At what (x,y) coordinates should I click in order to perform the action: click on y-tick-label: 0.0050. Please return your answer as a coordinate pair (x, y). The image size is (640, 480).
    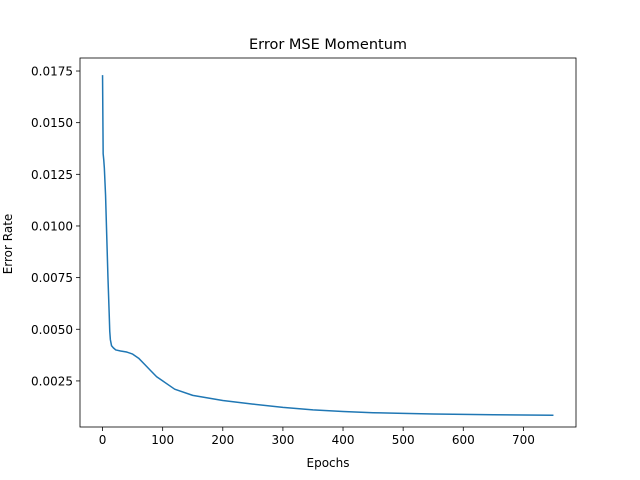
    Looking at the image, I should click on (52, 330).